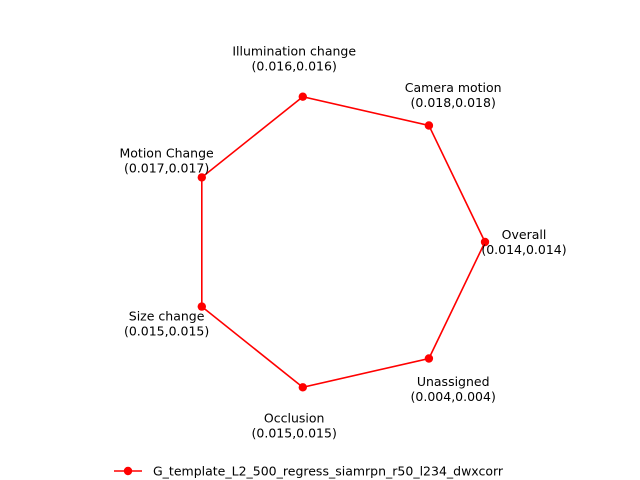 Image resolution: width=640 pixels, height=480 pixels. What do you see at coordinates (166, 160) in the screenshot?
I see `axis-label-motion-change: Motion Change (0.017,0.017)` at bounding box center [166, 160].